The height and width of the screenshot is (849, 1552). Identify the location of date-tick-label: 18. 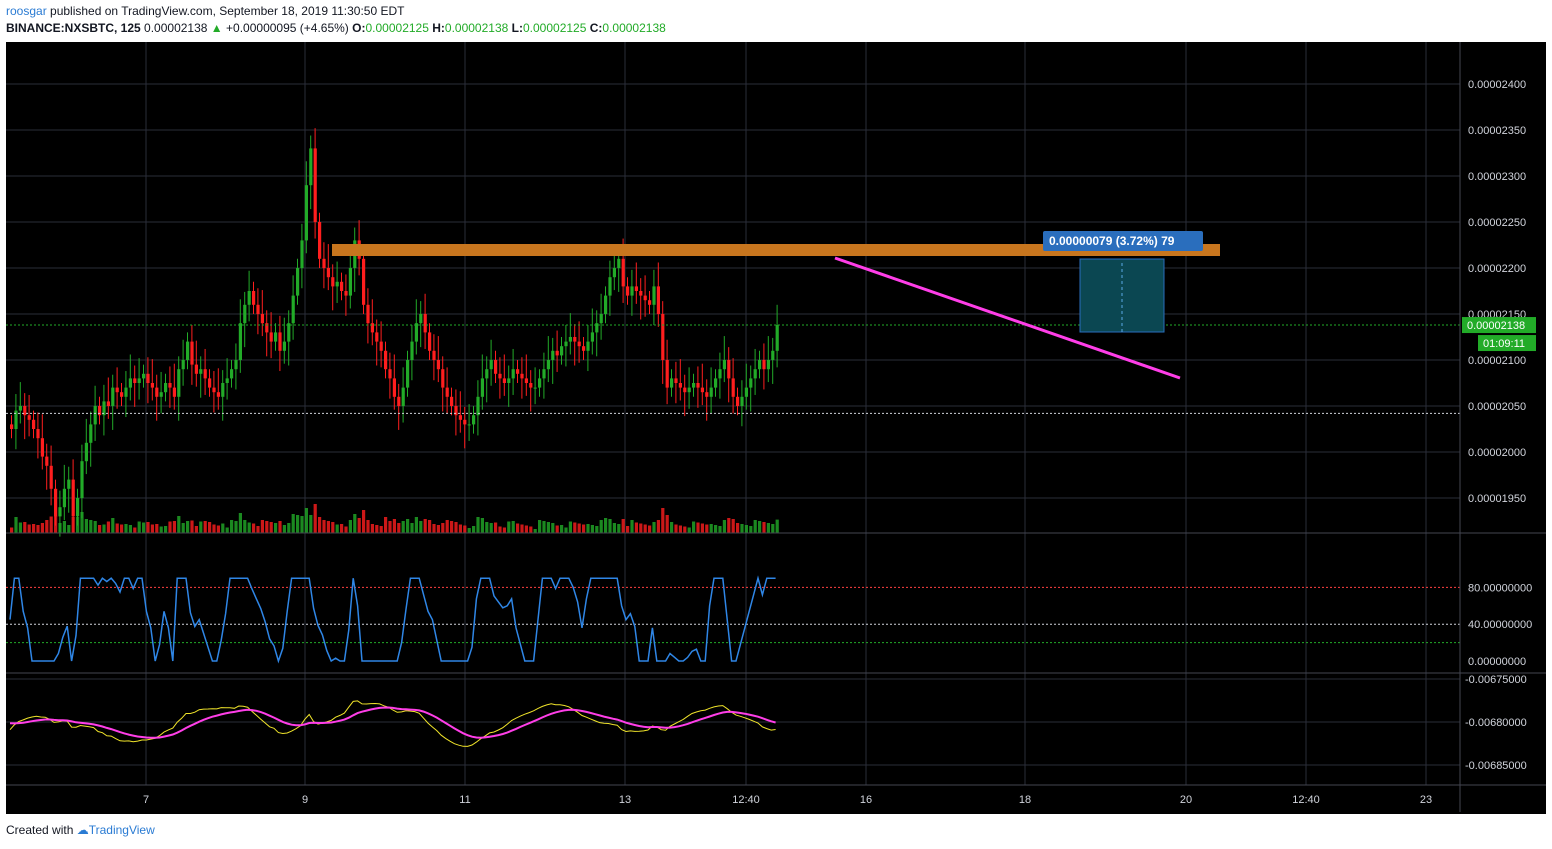
(1025, 800).